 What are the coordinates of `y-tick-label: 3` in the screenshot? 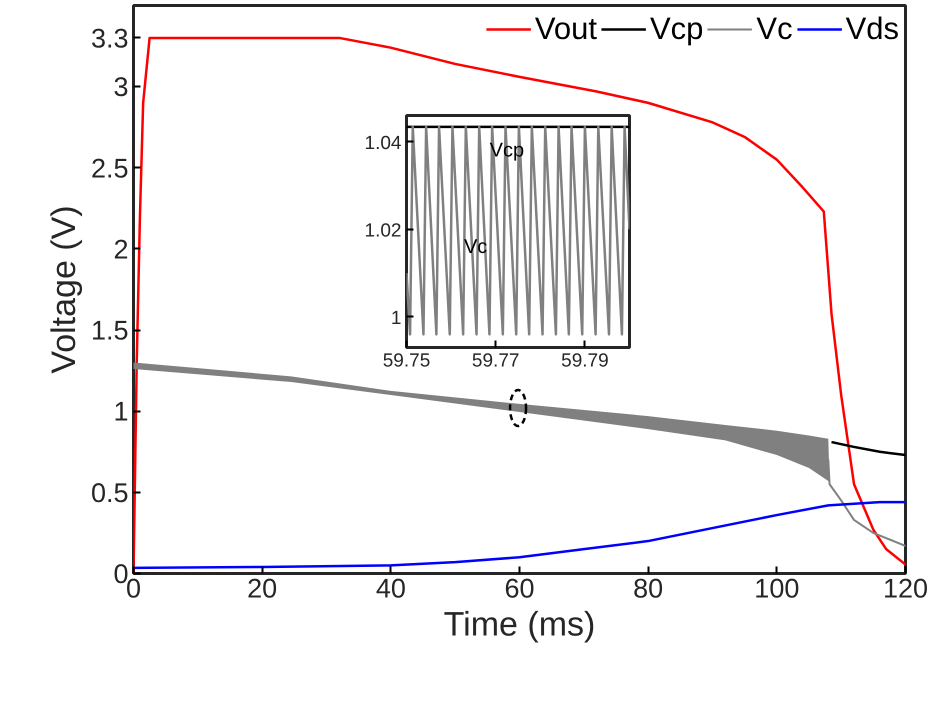 It's located at (121, 87).